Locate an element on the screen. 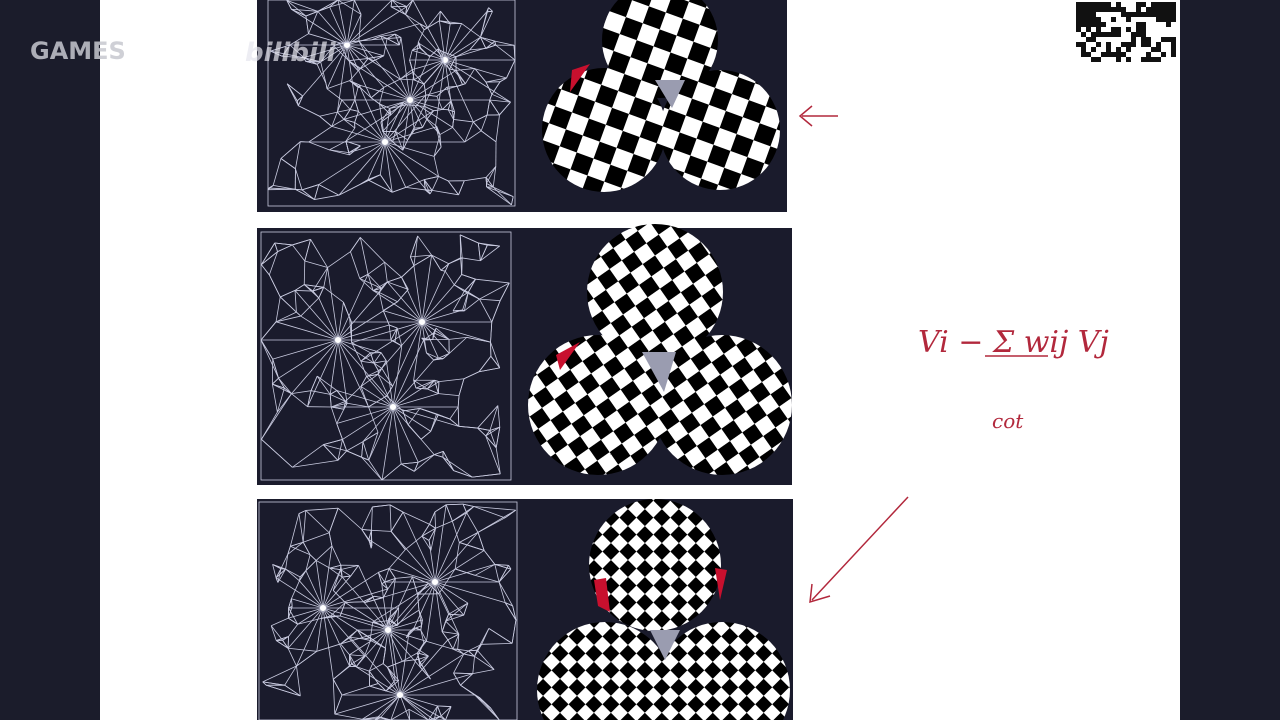 This screenshot has width=1280, height=720. hand-arrow is located at coordinates (859, 550).